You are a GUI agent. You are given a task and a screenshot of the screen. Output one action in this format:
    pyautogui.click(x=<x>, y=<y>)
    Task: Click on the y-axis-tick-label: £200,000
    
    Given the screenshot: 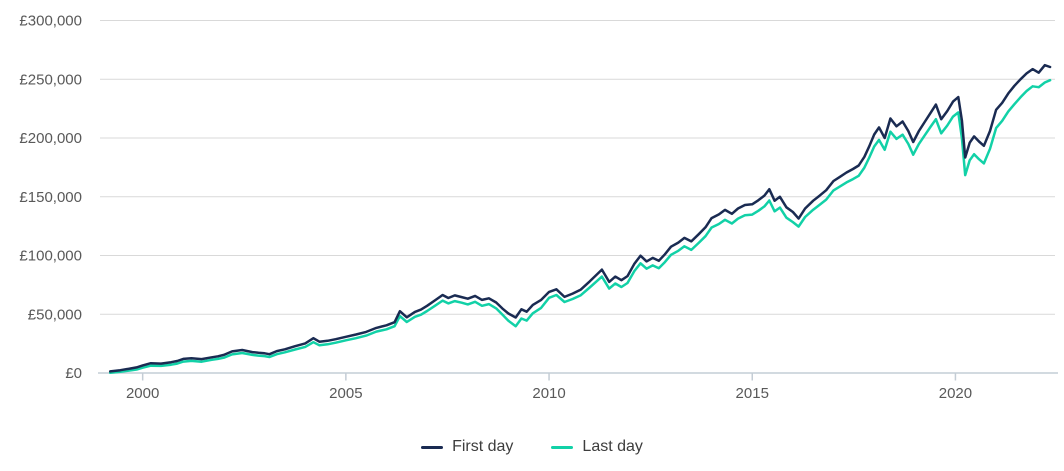 What is the action you would take?
    pyautogui.click(x=50, y=138)
    